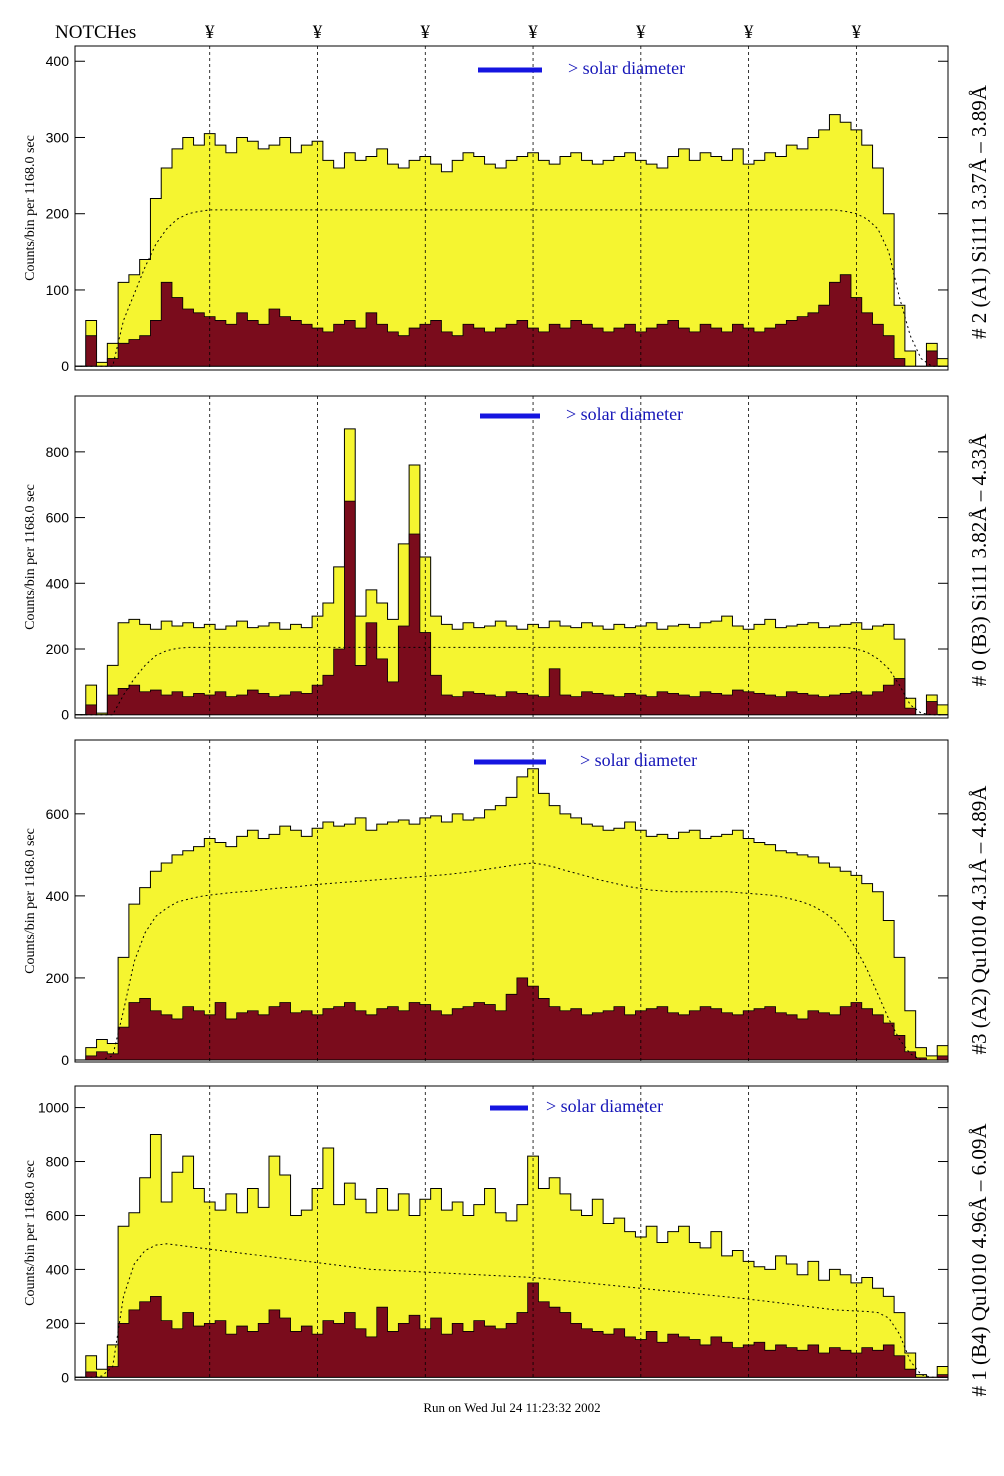  Describe the element at coordinates (979, 211) in the screenshot. I see `panel-label: # 2 (A1) Si111 3.37Å – 3.89Å` at that location.